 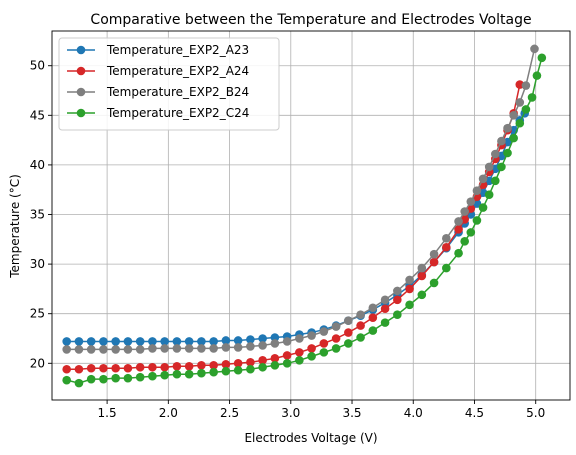 I want to click on x-tick-label: 2.5, so click(x=229, y=413).